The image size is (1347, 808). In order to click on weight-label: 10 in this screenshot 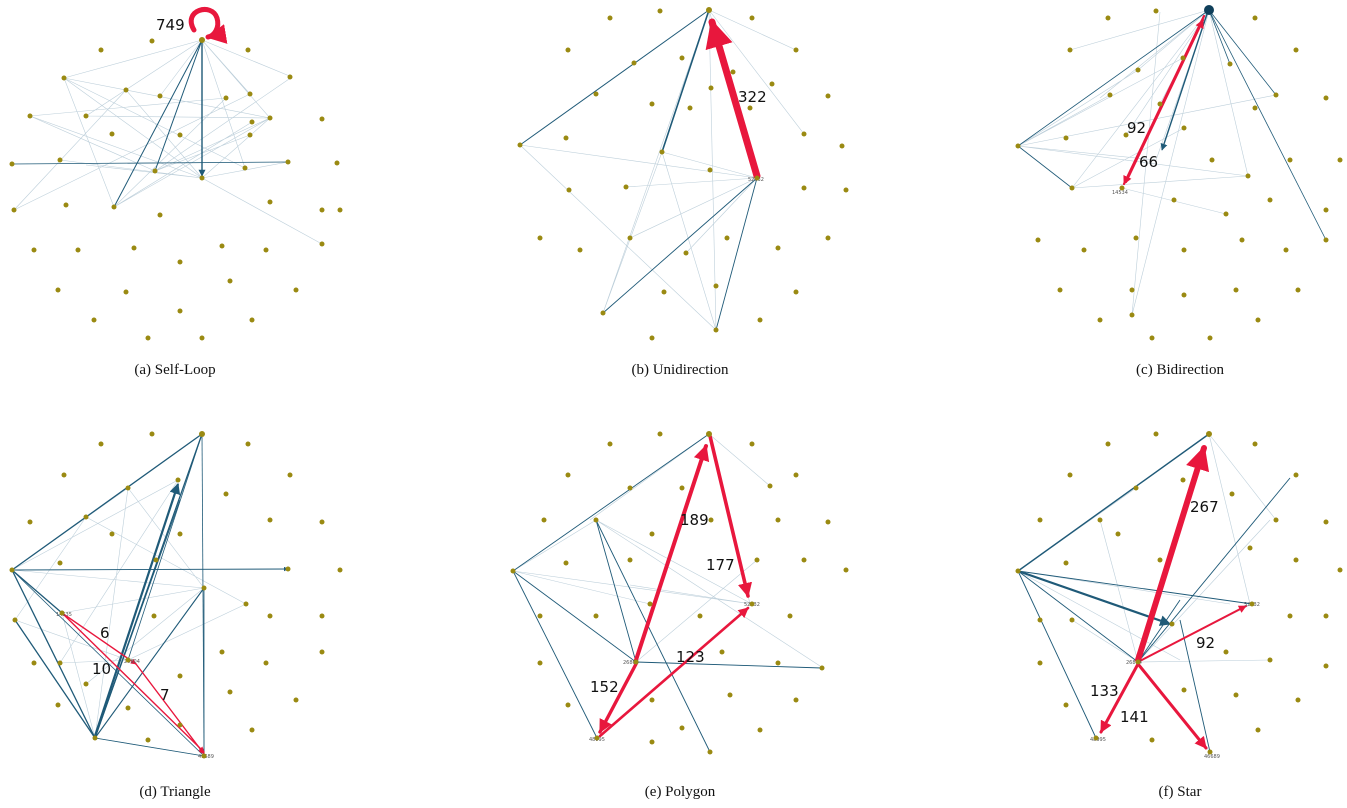, I will do `click(101, 669)`.